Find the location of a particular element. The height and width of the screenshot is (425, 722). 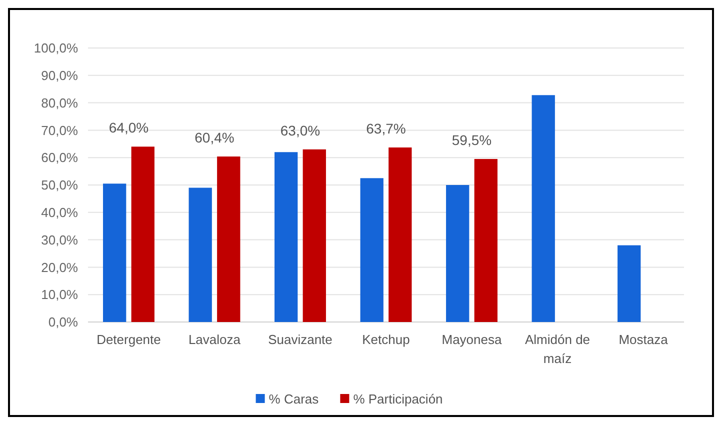

data-label: 63,0% is located at coordinates (300, 130).